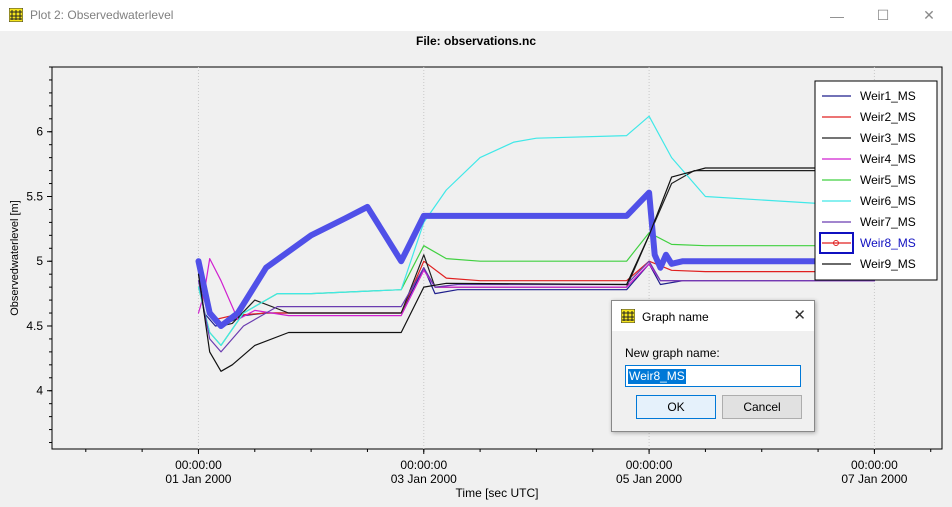 The height and width of the screenshot is (507, 952). Describe the element at coordinates (888, 117) in the screenshot. I see `legend-entry: Weir2_MS` at that location.